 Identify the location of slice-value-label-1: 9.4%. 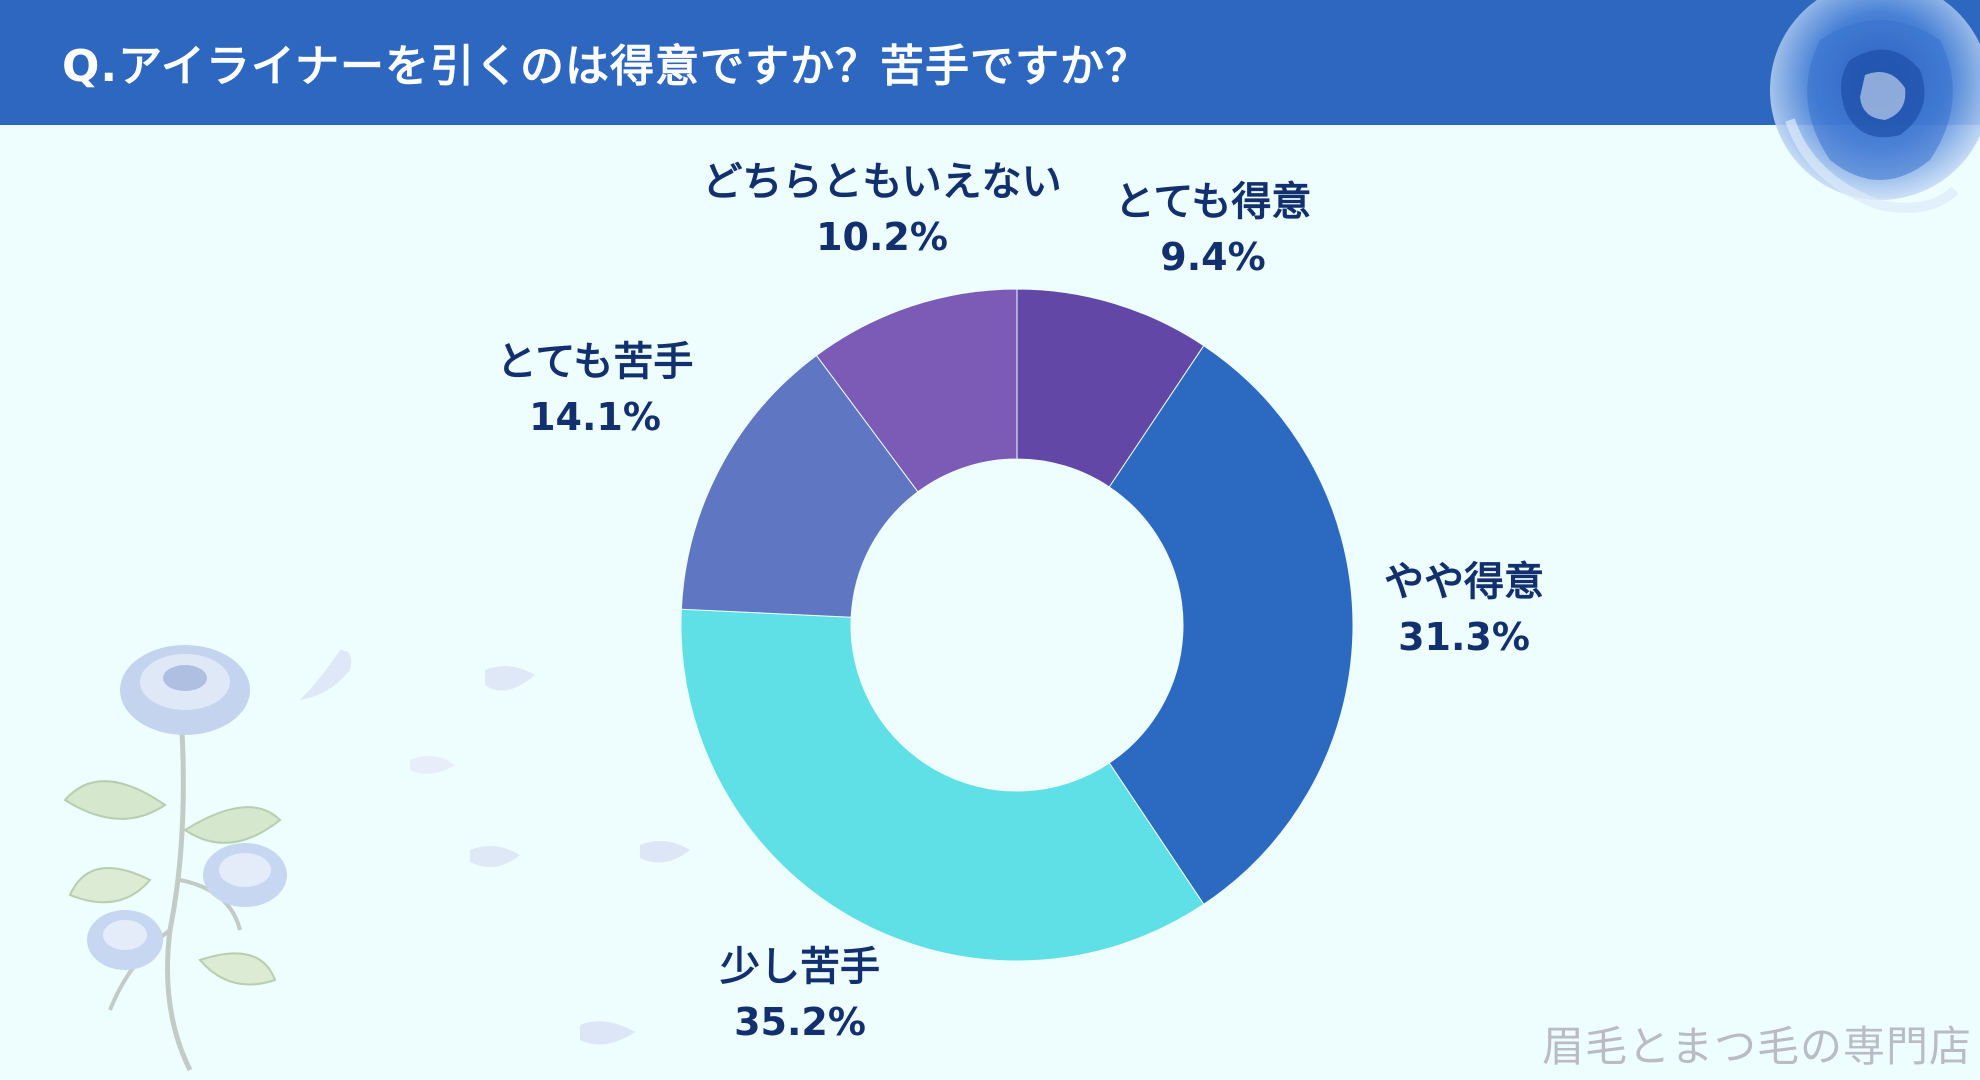
(1212, 257).